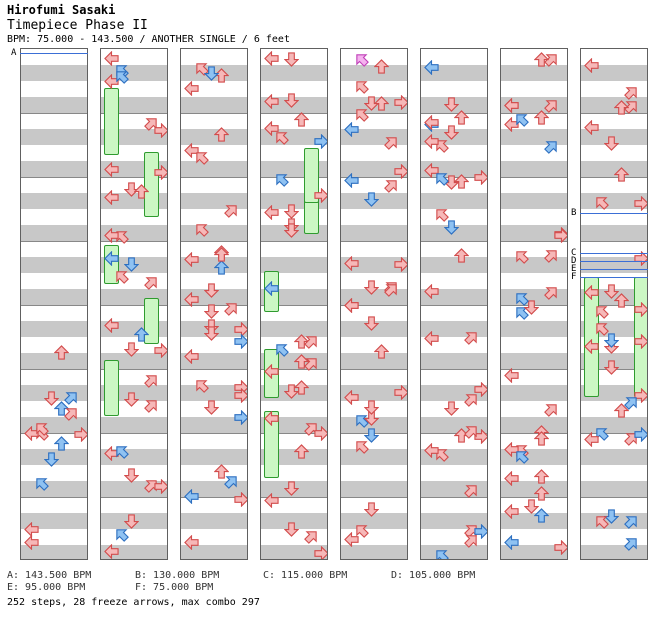 This screenshot has height=632, width=672. I want to click on legend-d: D: 105.000 BPM, so click(433, 575).